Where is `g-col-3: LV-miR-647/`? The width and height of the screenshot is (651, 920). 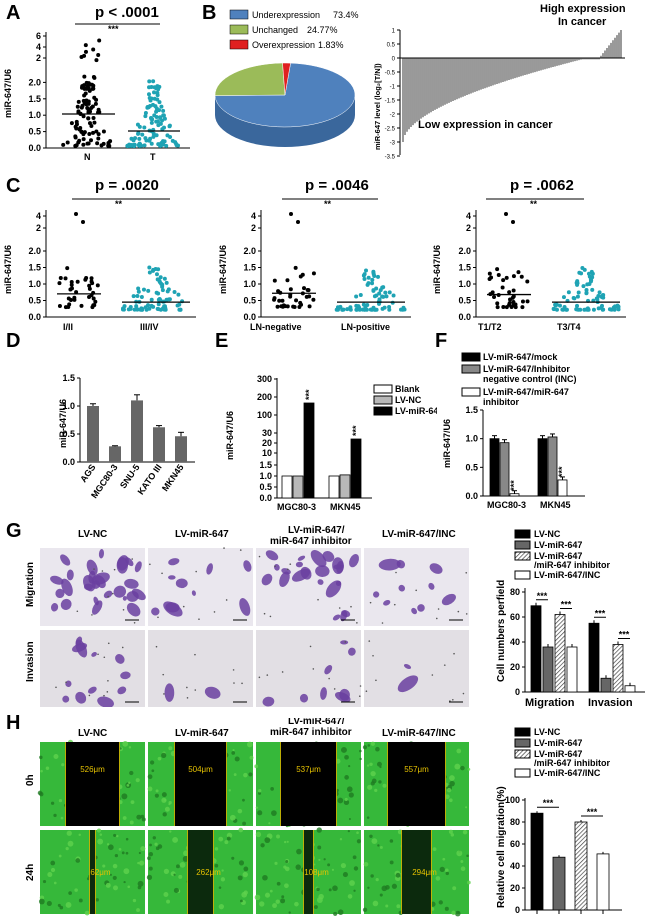
g-col-3: LV-miR-647/ is located at coordinates (316, 530).